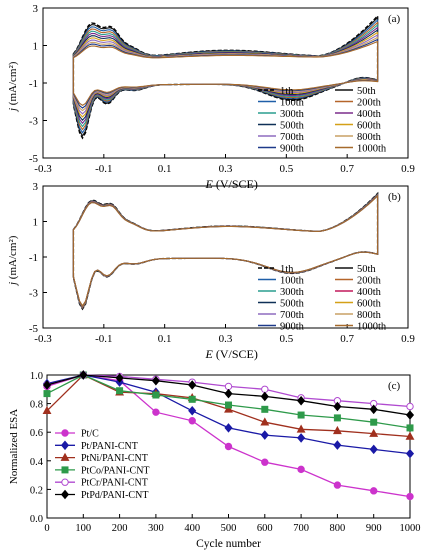 The width and height of the screenshot is (426, 550). I want to click on x-tick-label: 500, so click(229, 528).